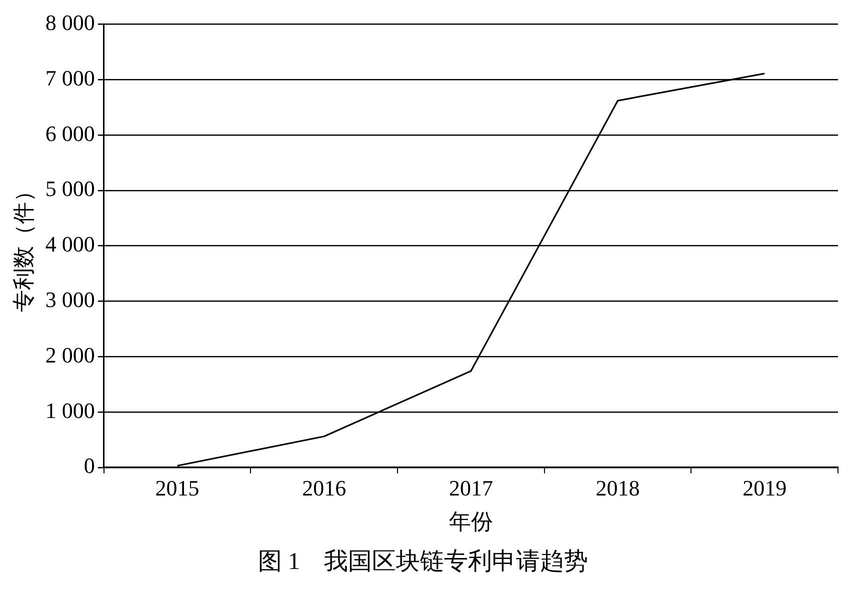  What do you see at coordinates (70, 189) in the screenshot?
I see `y-tick-label: 5 000` at bounding box center [70, 189].